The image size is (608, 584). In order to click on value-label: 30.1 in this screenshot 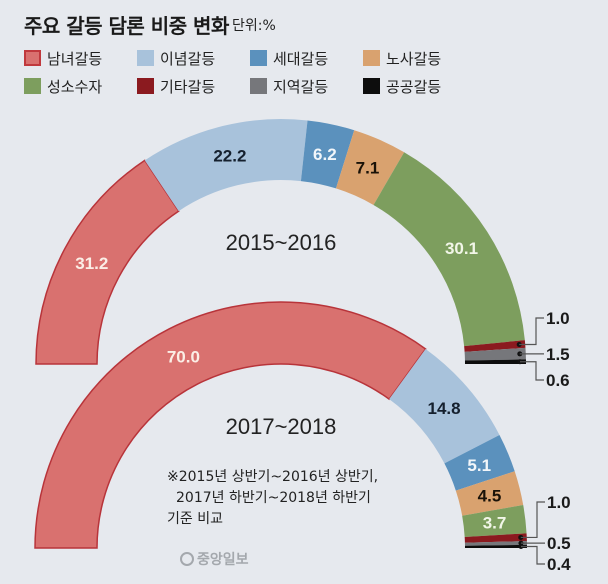, I will do `click(461, 248)`.